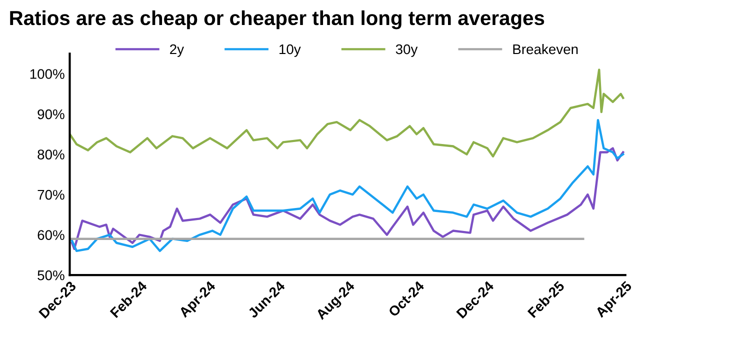 Image resolution: width=734 pixels, height=346 pixels. Describe the element at coordinates (47, 74) in the screenshot. I see `y-tick-label: 100%` at that location.